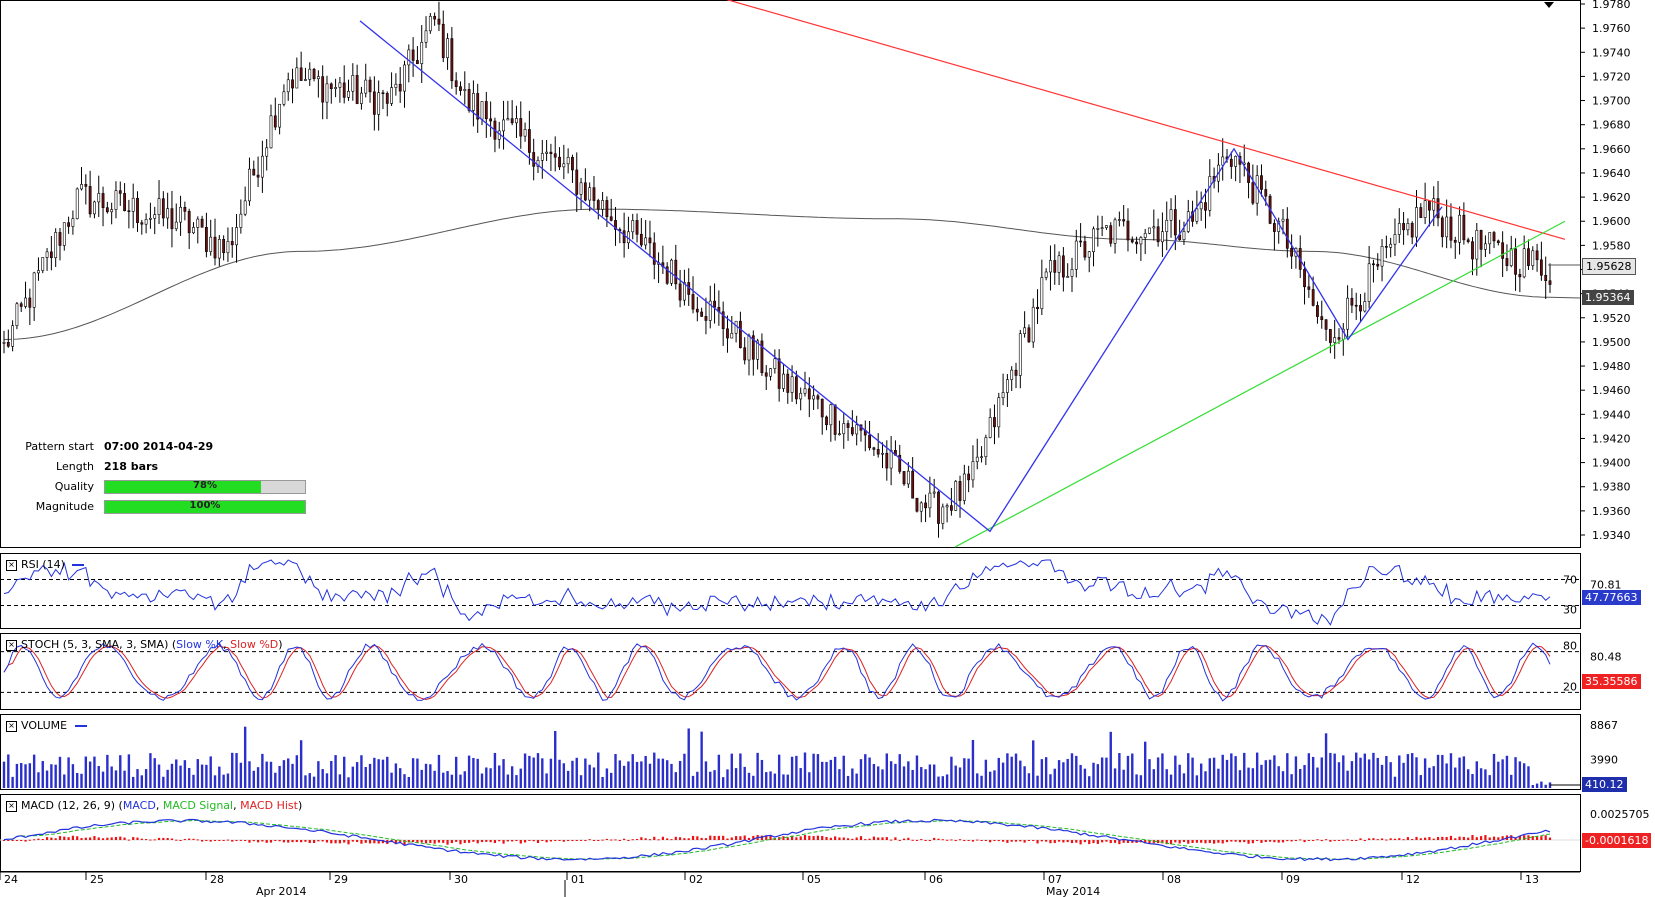 This screenshot has width=1655, height=897. I want to click on volume-close-icon: ×, so click(11, 726).